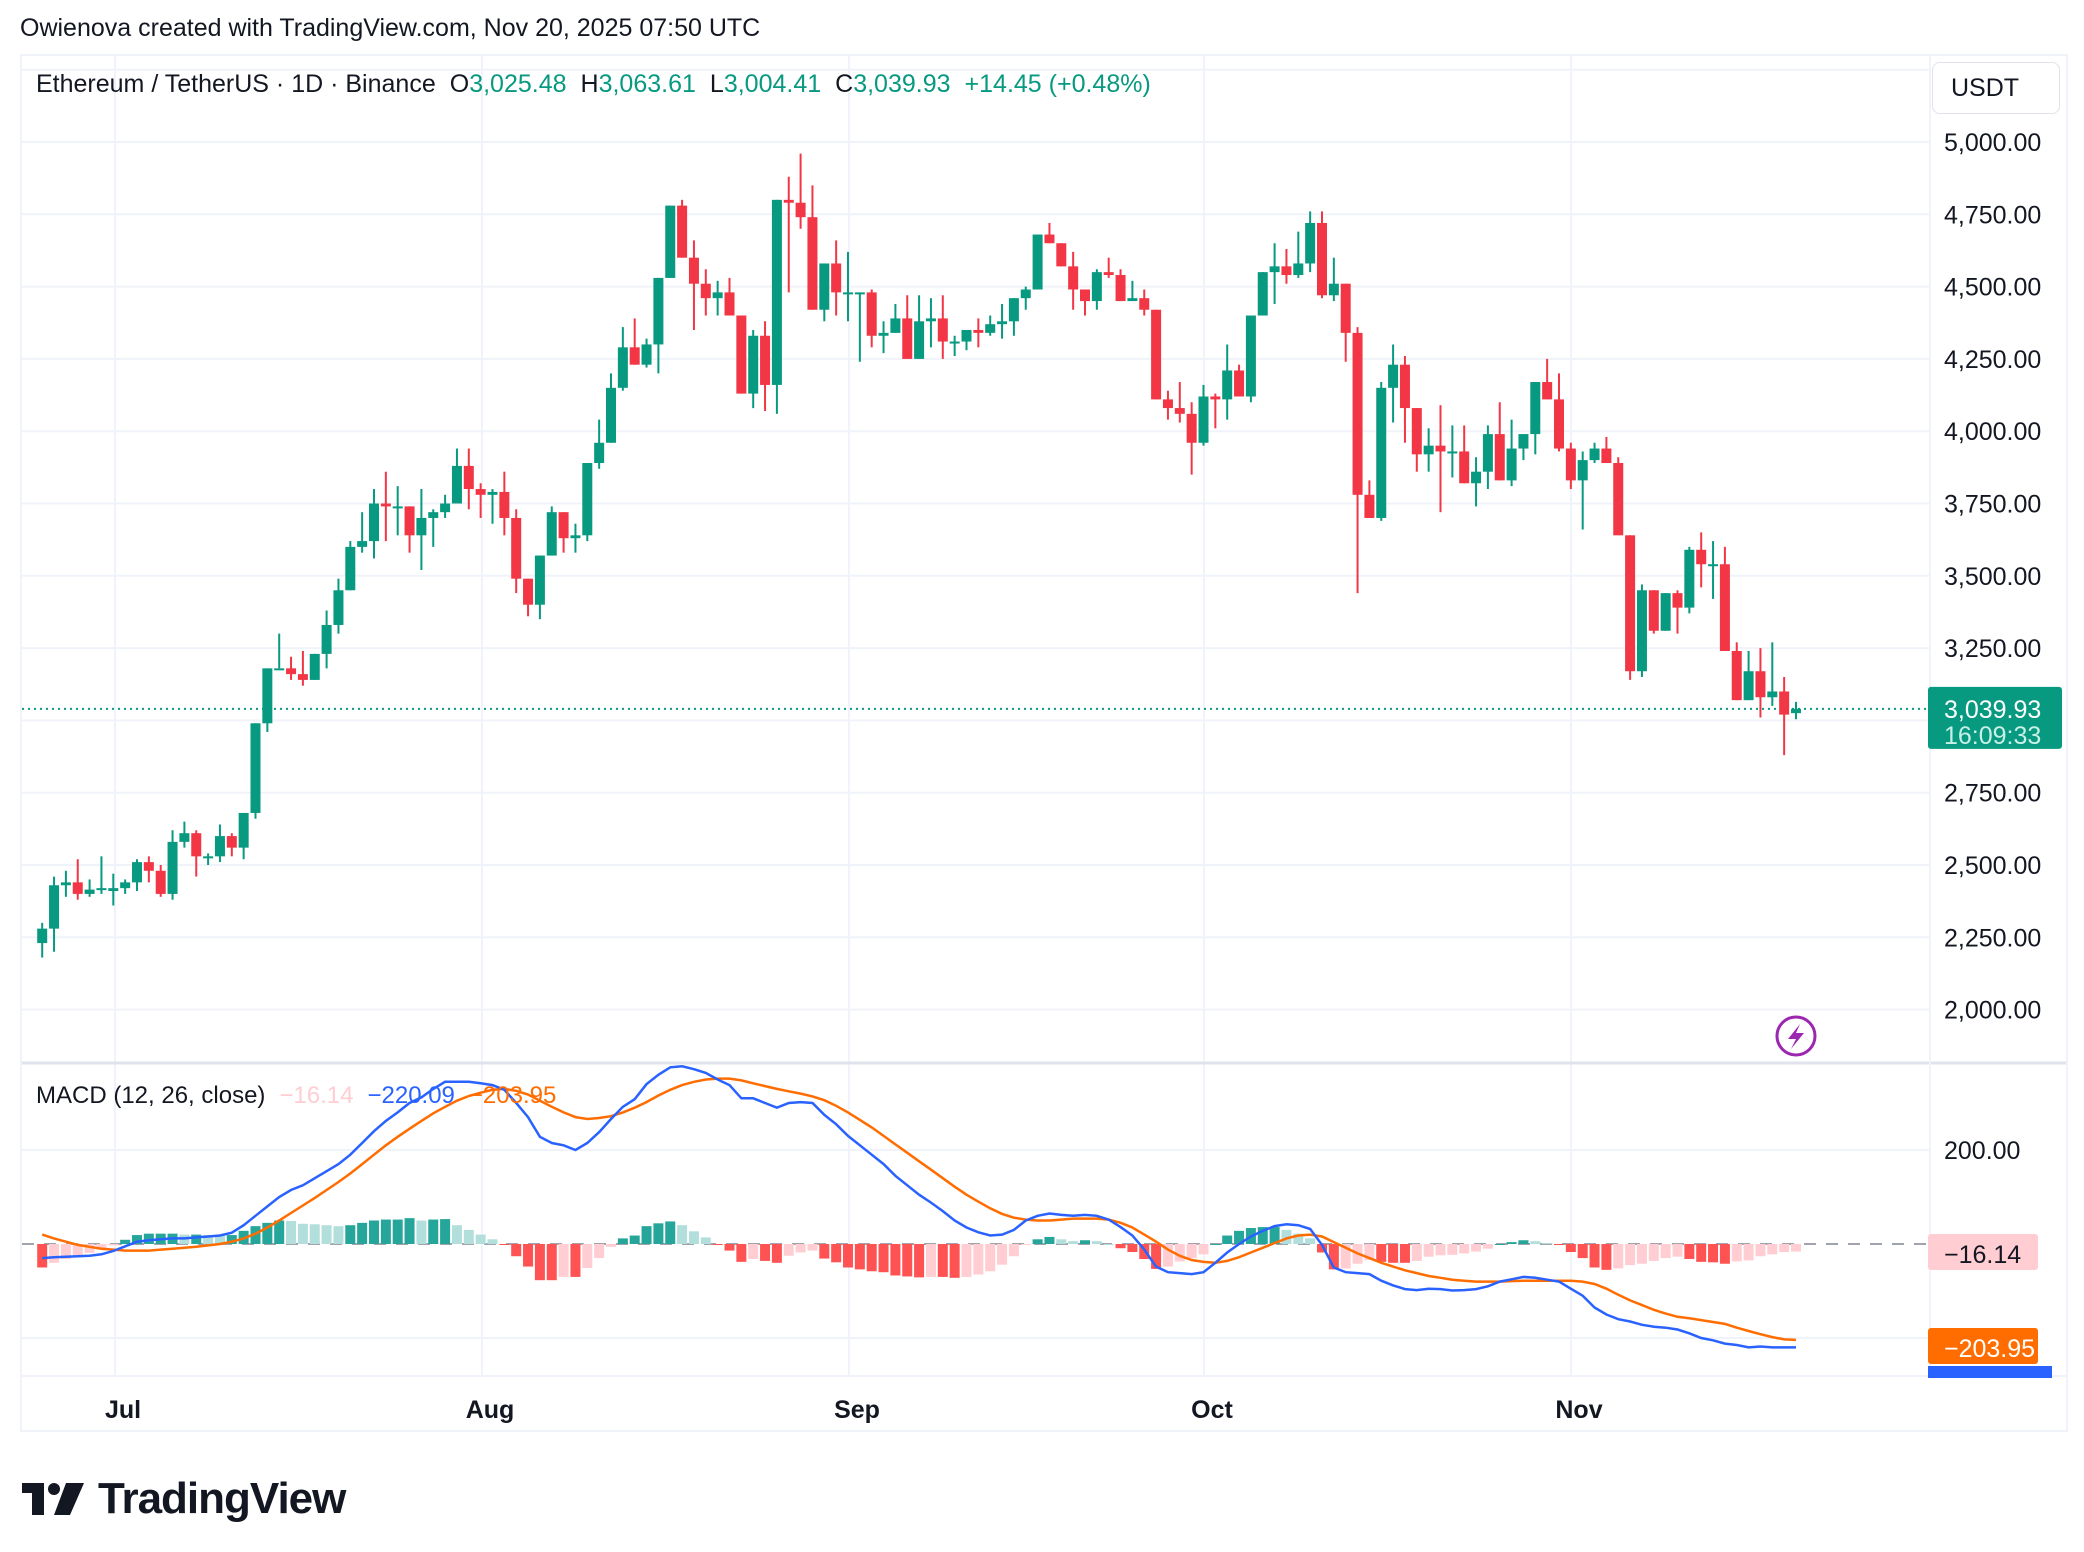  Describe the element at coordinates (296, 1096) in the screenshot. I see `macd-legend: MACD (12, 26, close) −16.14 −220.09 −203.95` at that location.